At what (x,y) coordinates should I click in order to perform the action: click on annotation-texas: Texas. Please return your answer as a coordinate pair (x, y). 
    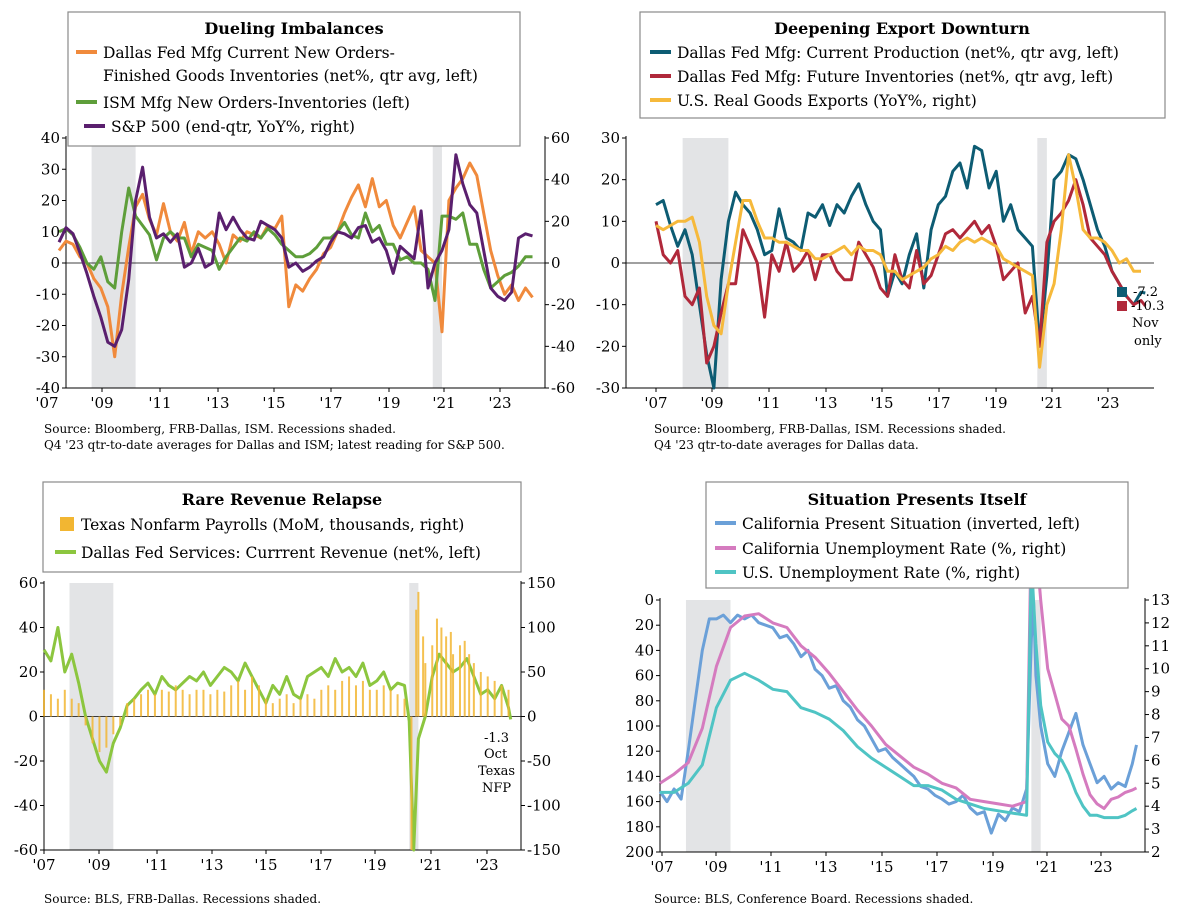
    Looking at the image, I should click on (496, 771).